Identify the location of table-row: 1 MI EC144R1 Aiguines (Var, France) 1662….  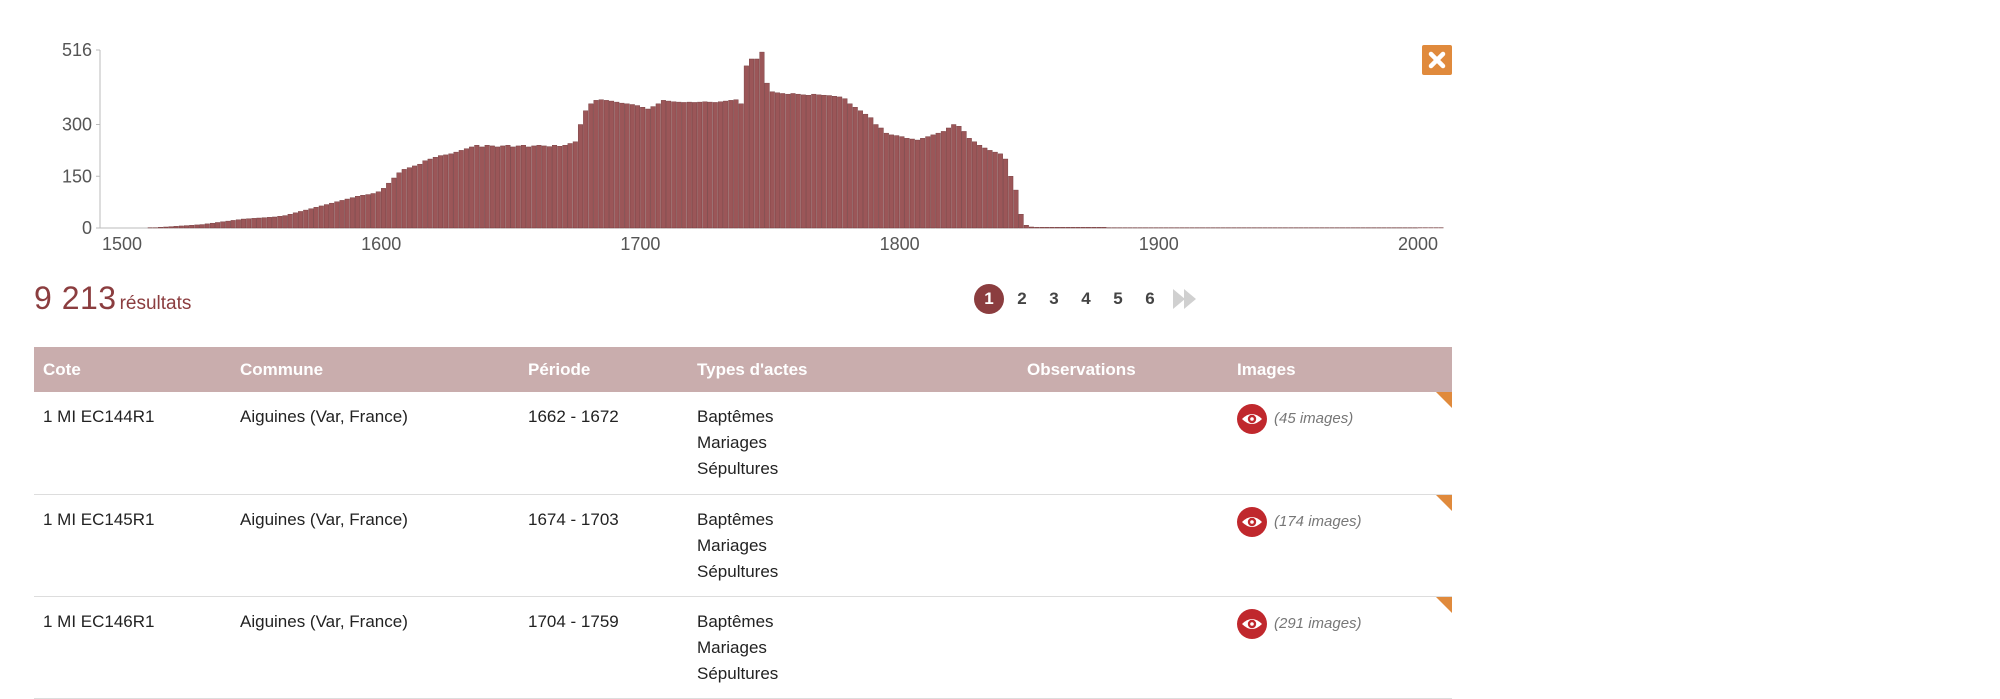
(743, 443).